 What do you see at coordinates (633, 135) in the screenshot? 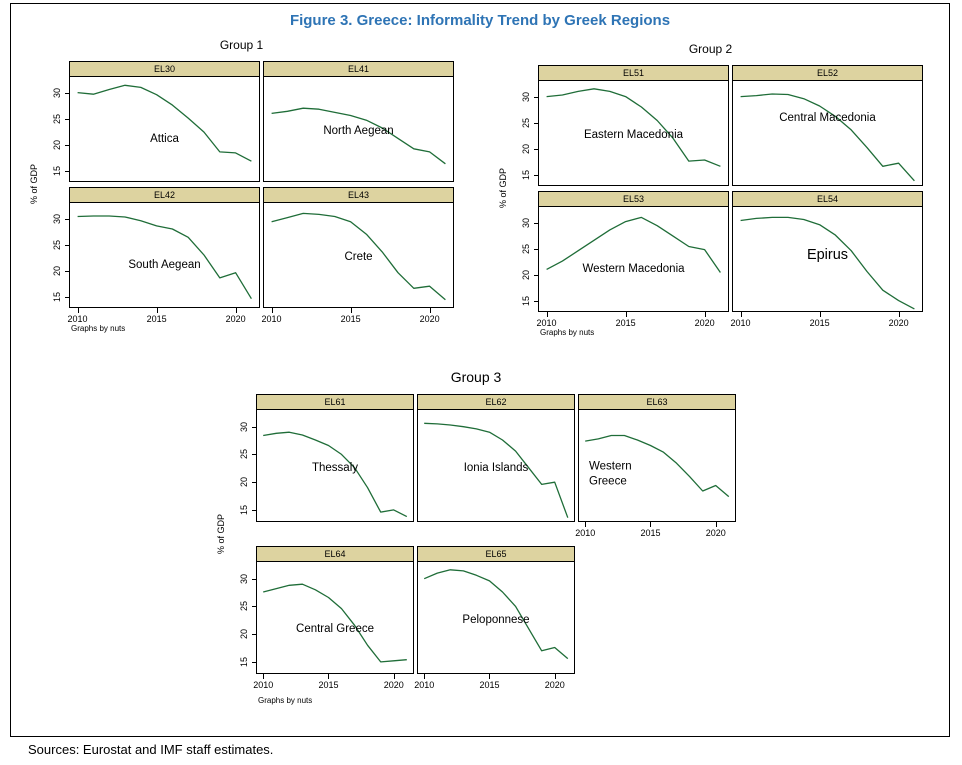
I see `region-label: Eastern Macedonia` at bounding box center [633, 135].